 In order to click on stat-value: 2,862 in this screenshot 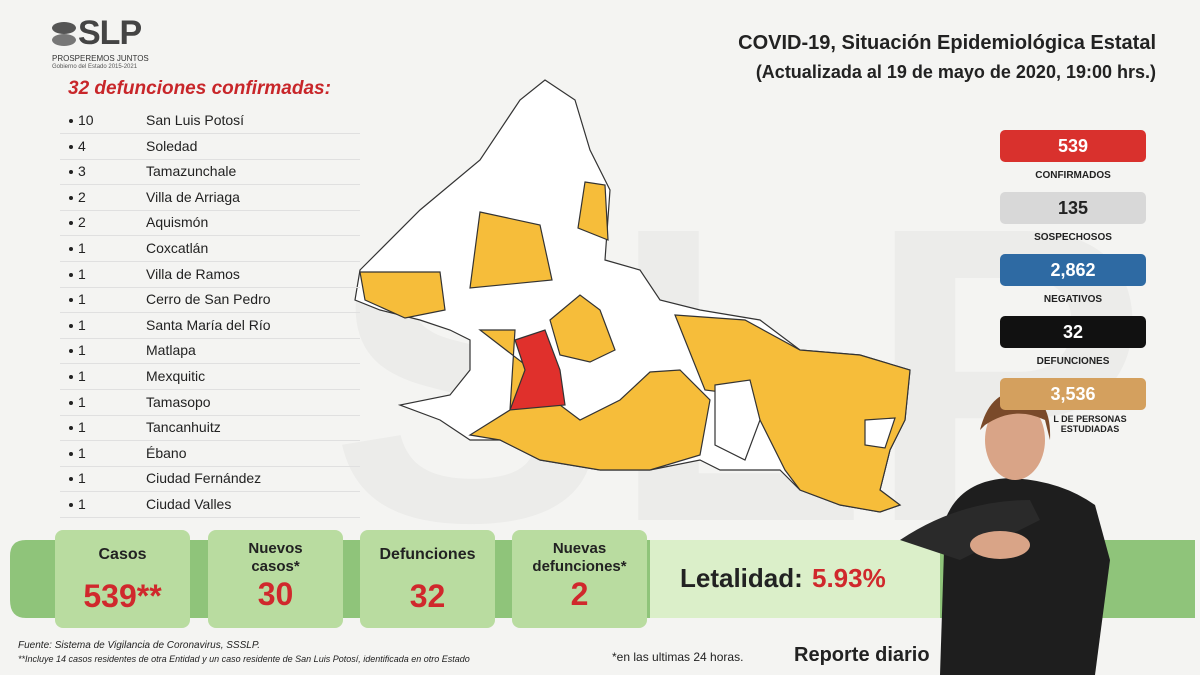, I will do `click(1073, 270)`.